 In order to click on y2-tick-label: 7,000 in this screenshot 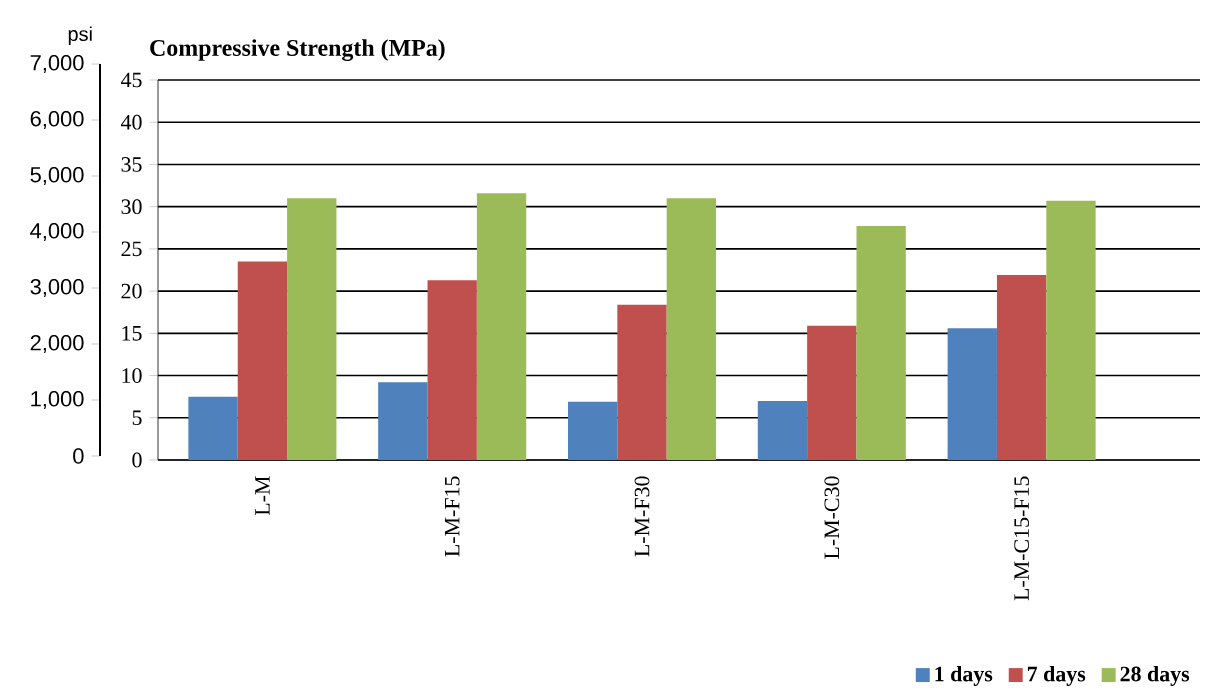, I will do `click(57, 64)`.